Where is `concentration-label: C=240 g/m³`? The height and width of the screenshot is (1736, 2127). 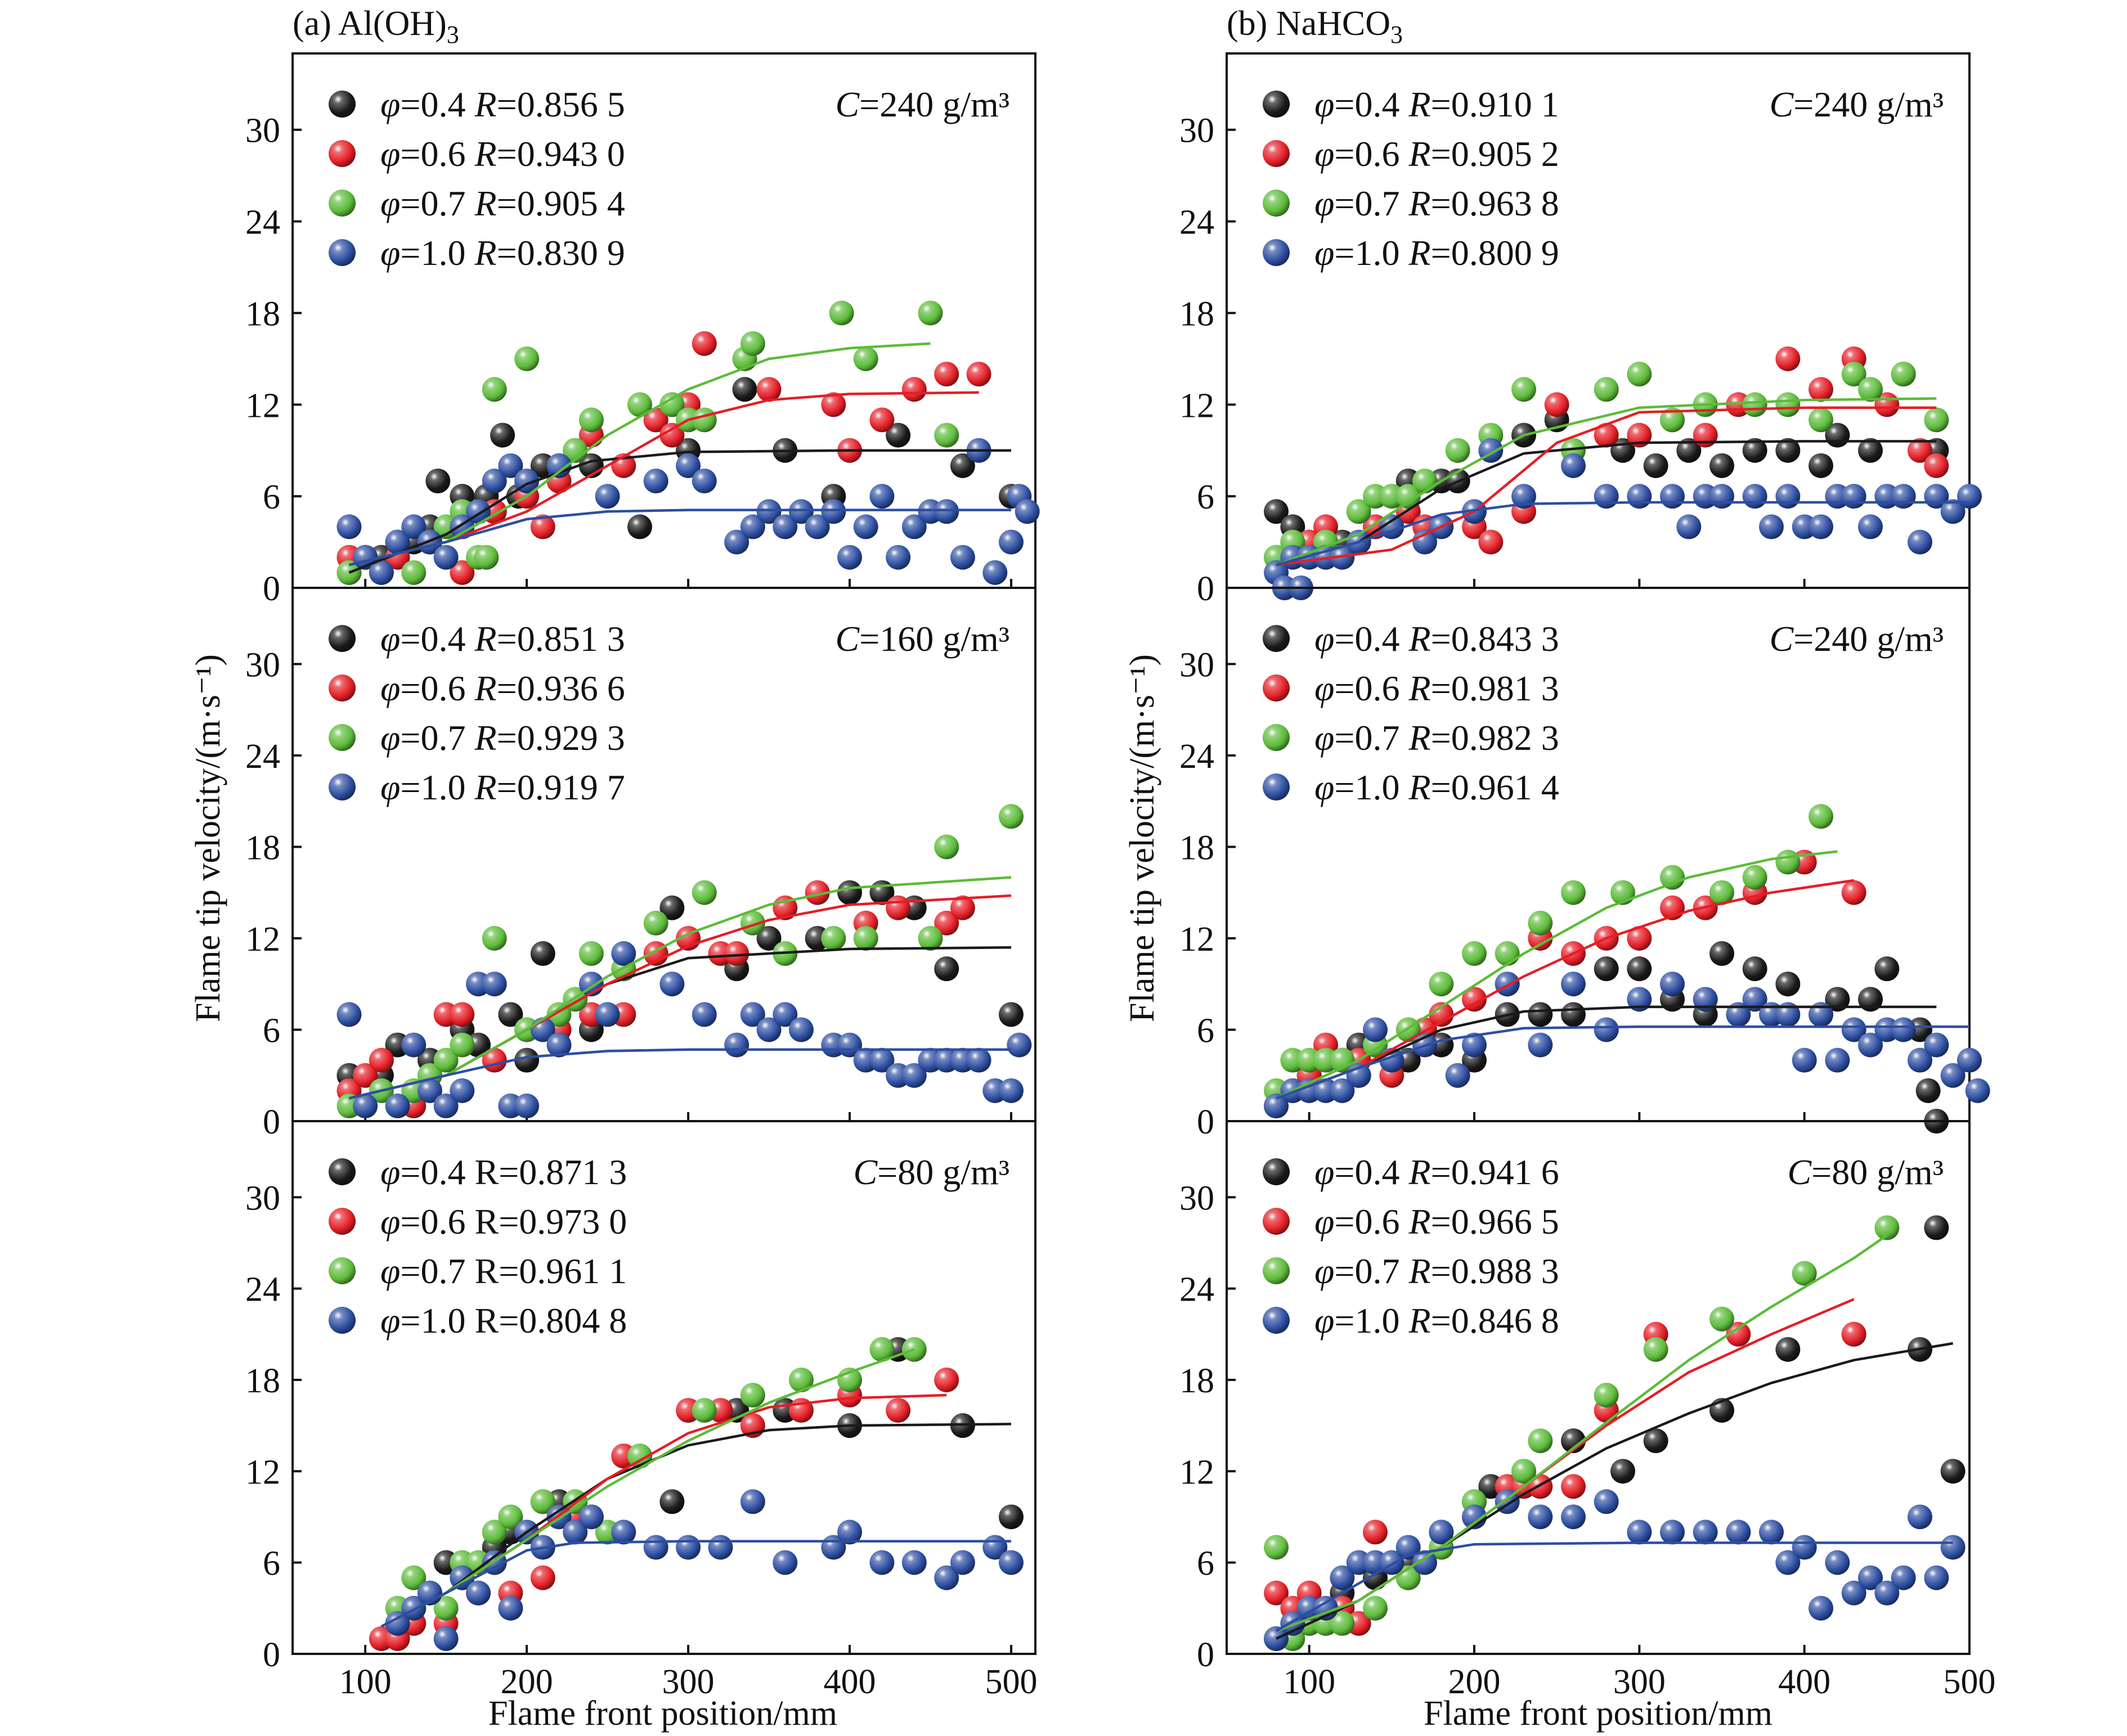
concentration-label: C=240 g/m³ is located at coordinates (922, 104).